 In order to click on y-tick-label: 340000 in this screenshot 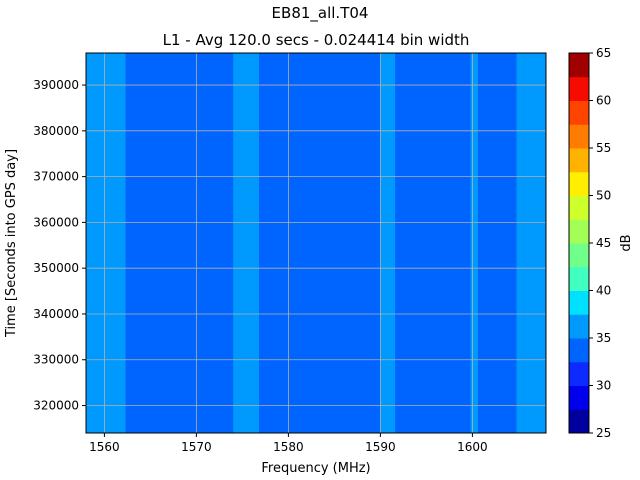, I will do `click(56, 314)`.